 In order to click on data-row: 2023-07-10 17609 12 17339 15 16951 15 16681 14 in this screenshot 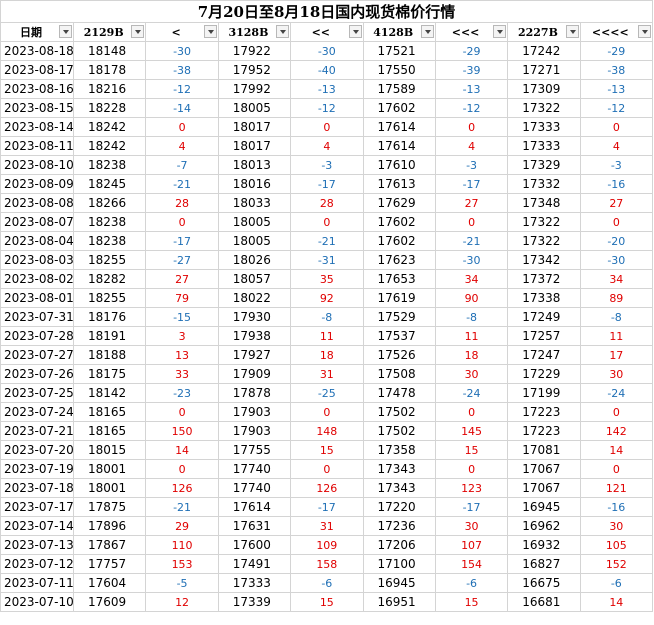, I will do `click(327, 602)`.